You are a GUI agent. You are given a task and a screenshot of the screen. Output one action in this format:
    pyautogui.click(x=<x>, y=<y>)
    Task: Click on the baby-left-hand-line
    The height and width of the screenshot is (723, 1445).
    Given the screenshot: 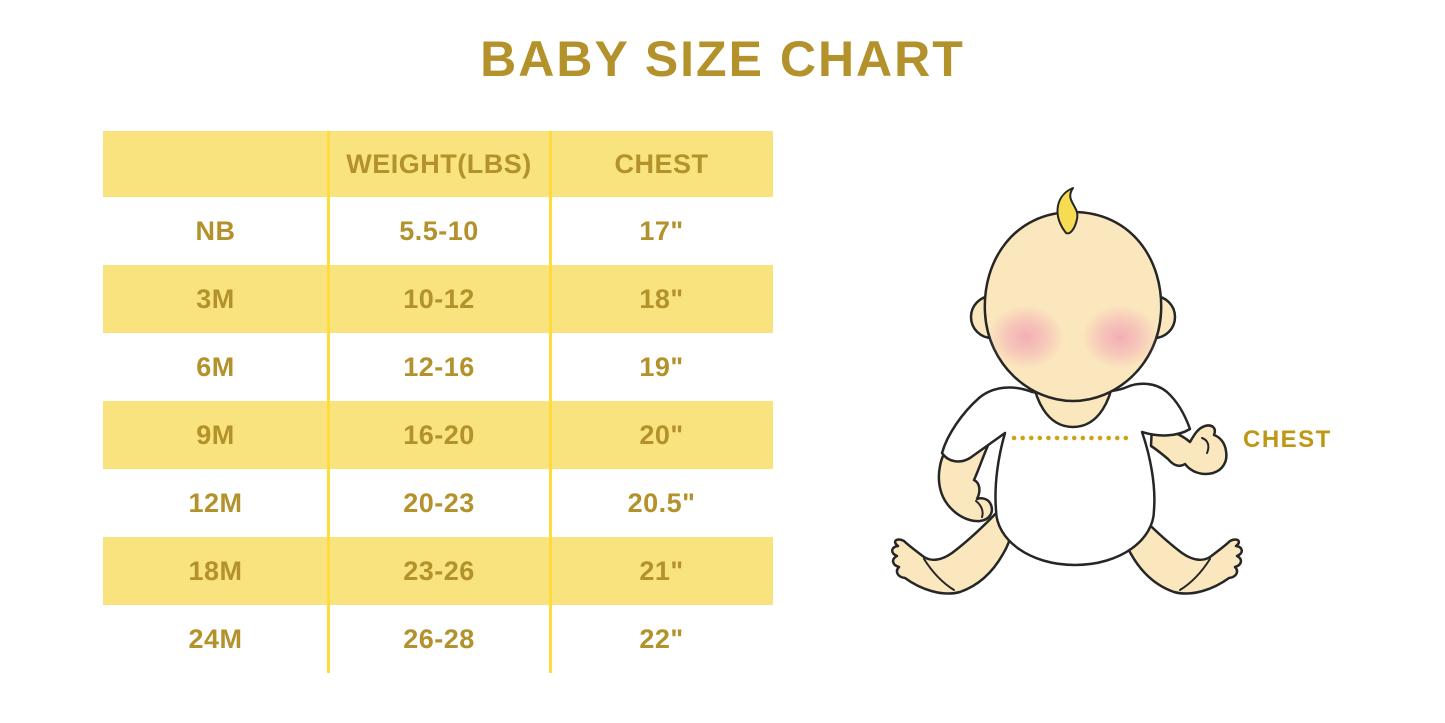 What is the action you would take?
    pyautogui.click(x=979, y=509)
    